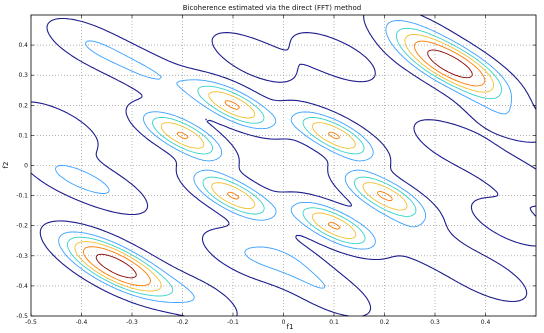 This screenshot has width=544, height=333. What do you see at coordinates (284, 322) in the screenshot?
I see `x-tick-label: 0` at bounding box center [284, 322].